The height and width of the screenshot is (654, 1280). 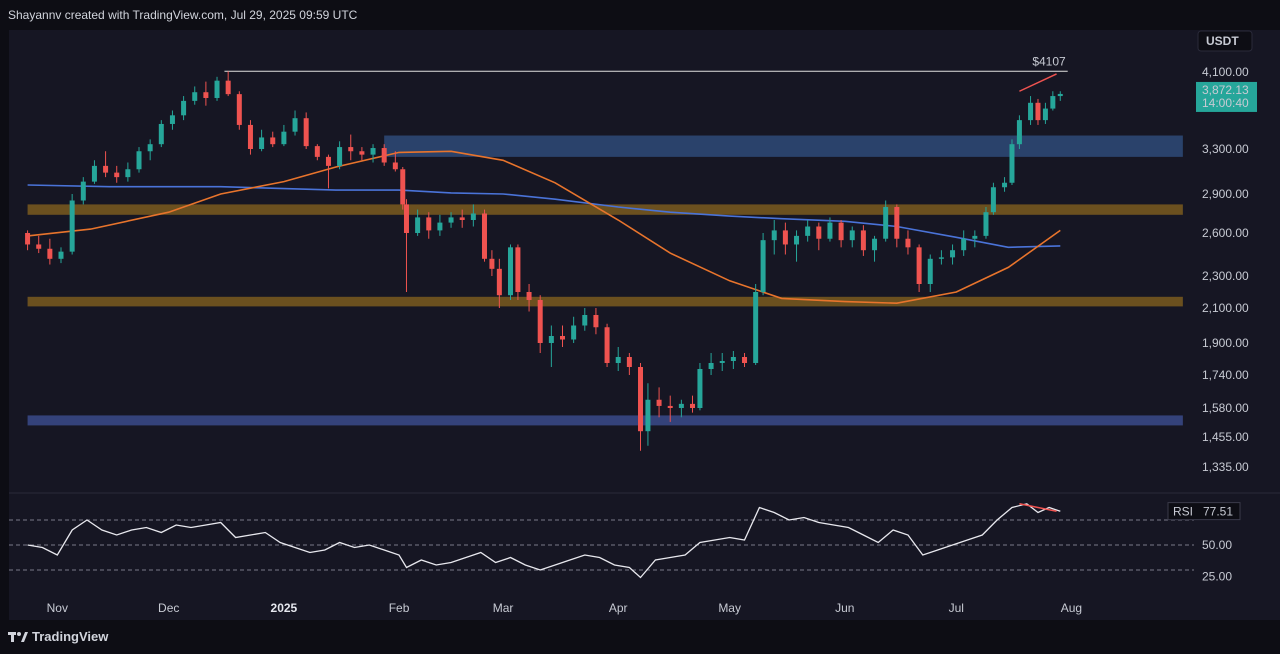 I want to click on rsi-badge-value: 77.51, so click(x=1218, y=512).